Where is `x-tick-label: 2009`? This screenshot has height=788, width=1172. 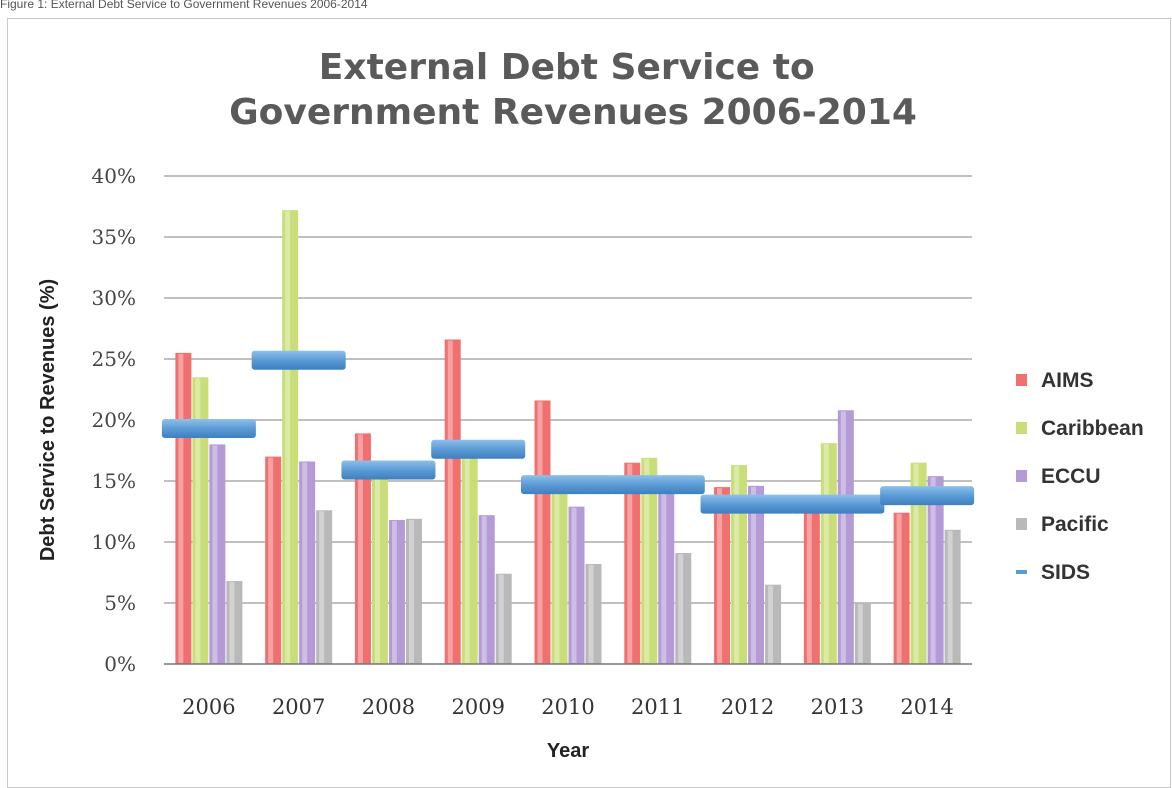 x-tick-label: 2009 is located at coordinates (477, 707).